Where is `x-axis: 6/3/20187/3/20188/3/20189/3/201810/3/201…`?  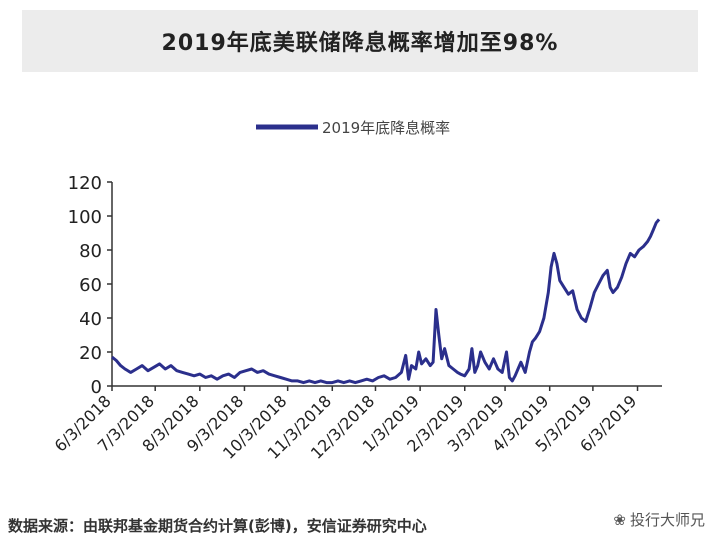
x-axis: 6/3/20187/3/20188/3/20189/3/201810/3/201… is located at coordinates (356, 424).